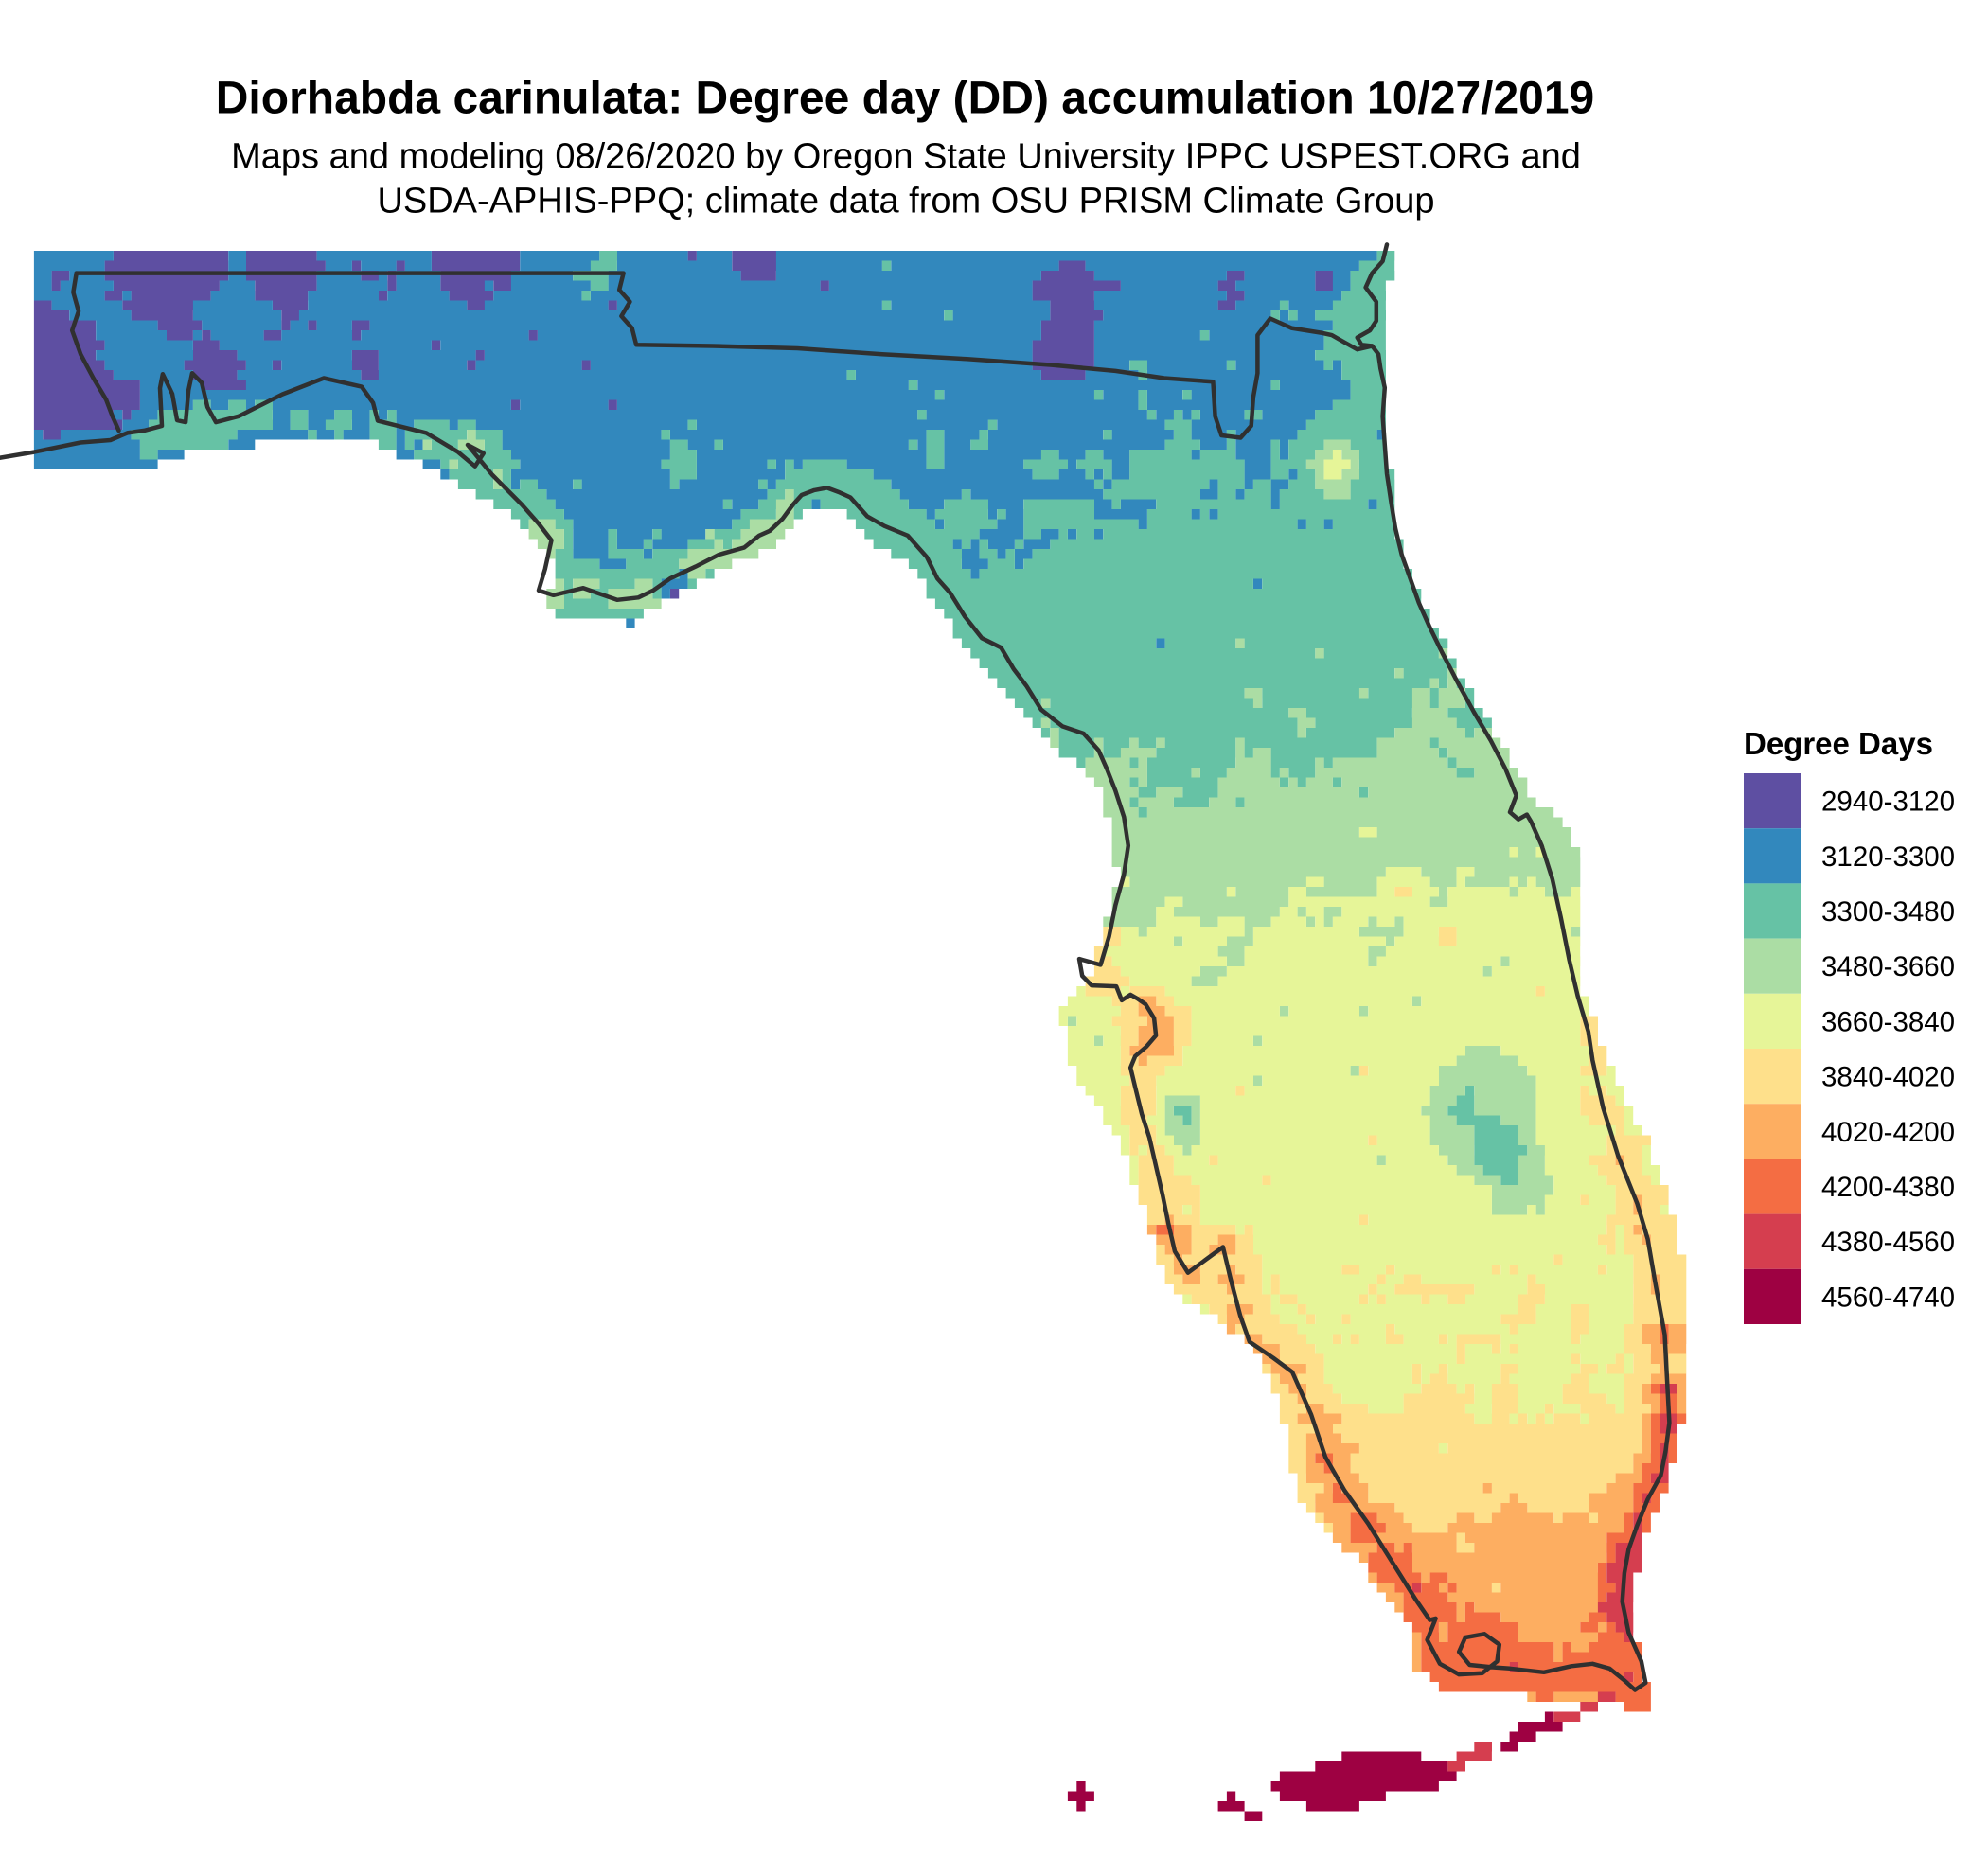 The height and width of the screenshot is (1875, 1988). Describe the element at coordinates (1888, 802) in the screenshot. I see `svg-text: 2940-3120` at that location.